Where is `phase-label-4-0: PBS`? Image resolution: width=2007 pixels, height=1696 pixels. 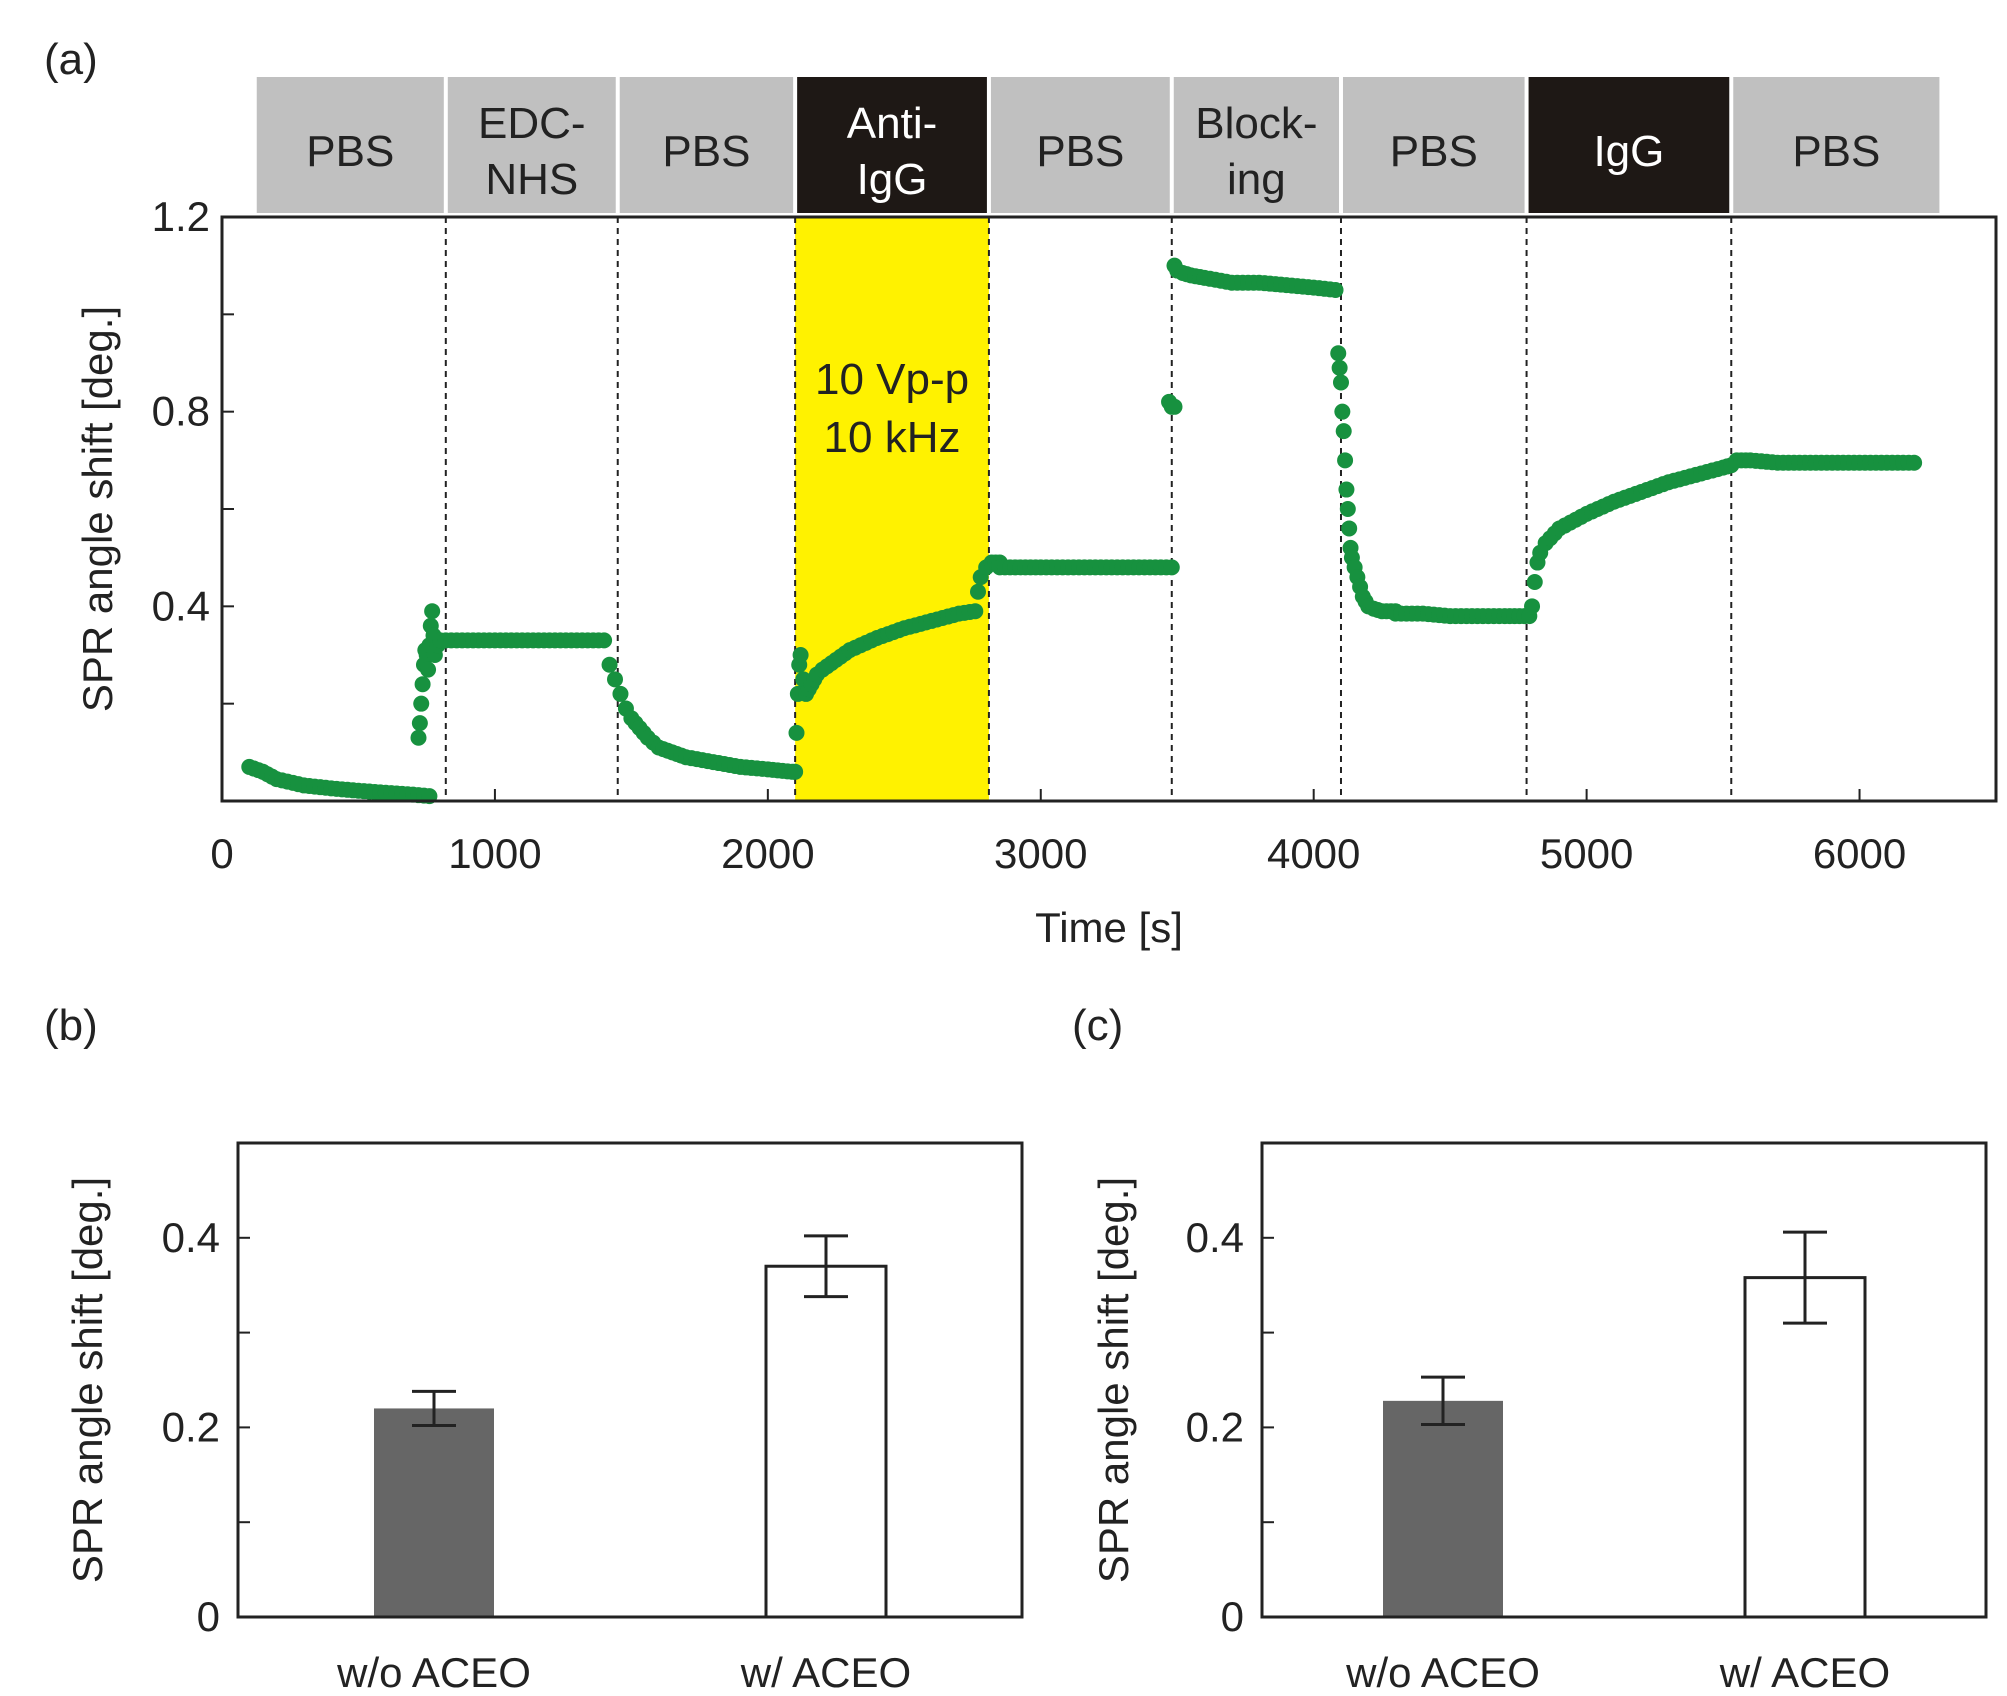 phase-label-4-0: PBS is located at coordinates (1080, 151).